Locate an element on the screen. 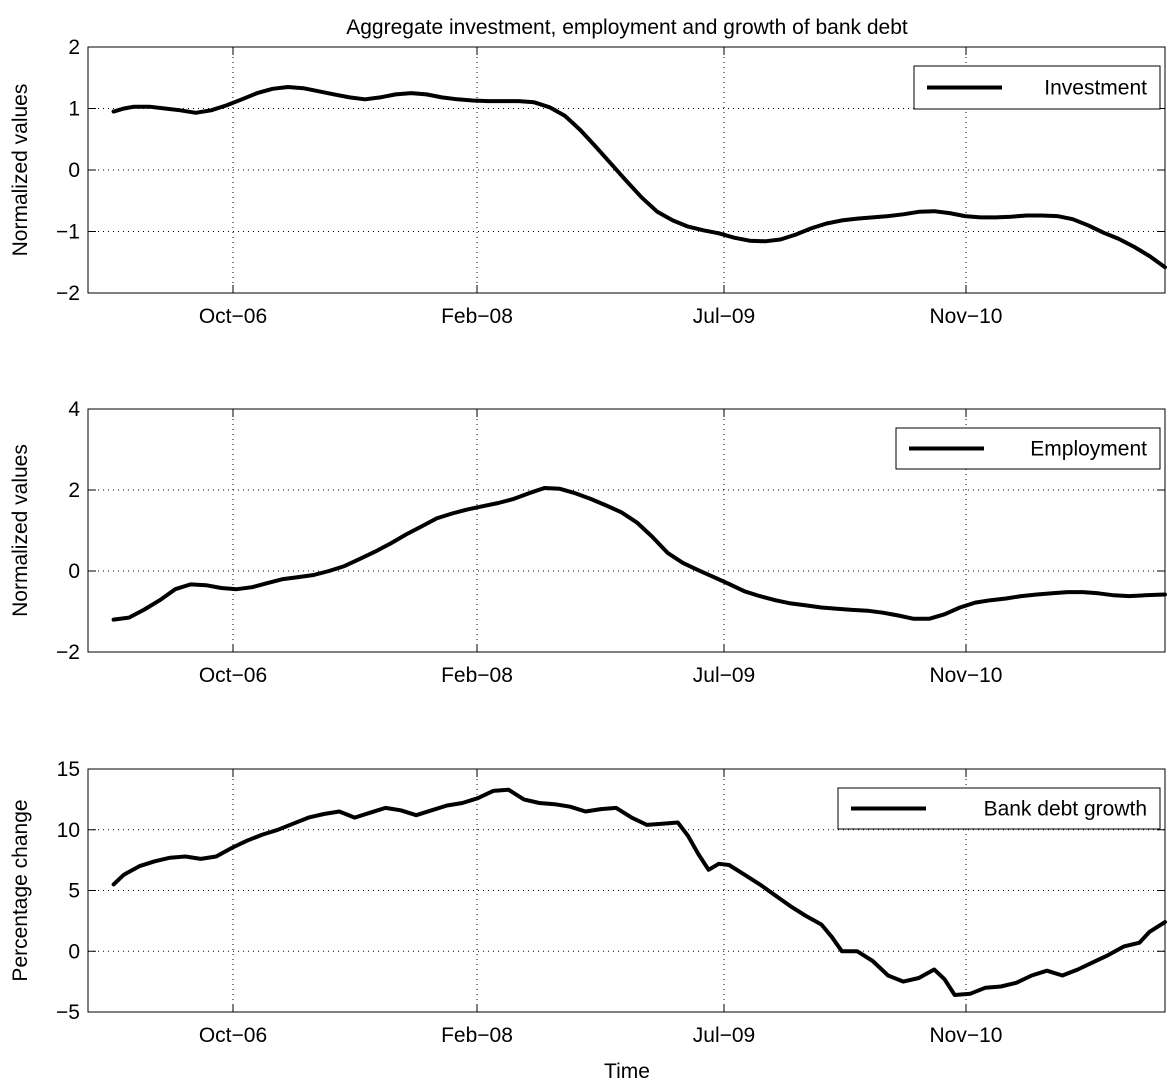 This screenshot has width=1167, height=1083. y-axis-label: Percentage change is located at coordinates (20, 890).